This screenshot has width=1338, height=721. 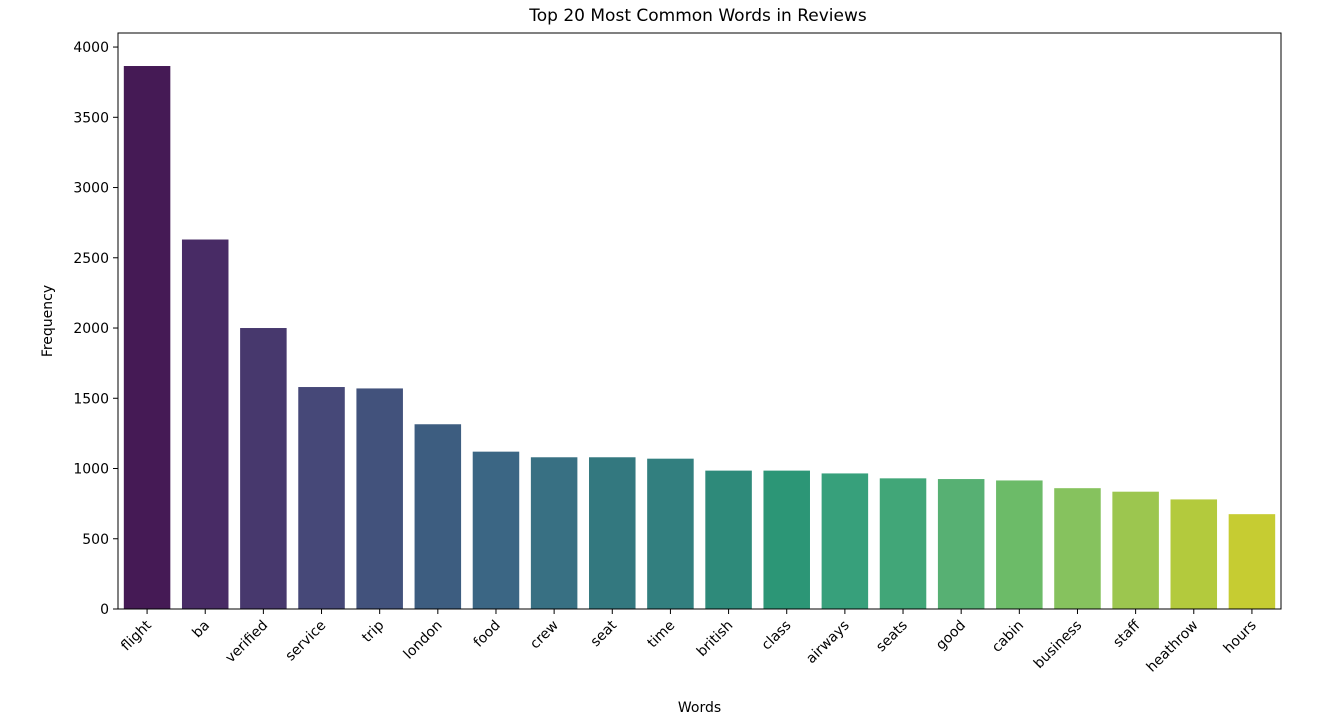 I want to click on x-tick-label-service: service, so click(x=306, y=641).